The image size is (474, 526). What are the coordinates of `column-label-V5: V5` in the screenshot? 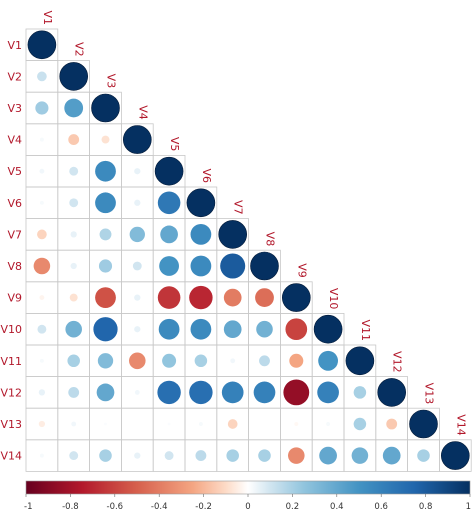 It's located at (174, 144).